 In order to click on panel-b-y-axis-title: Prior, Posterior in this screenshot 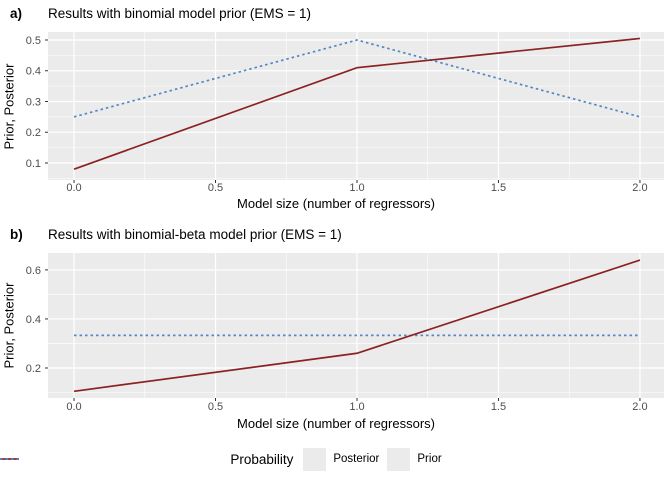, I will do `click(9, 325)`.